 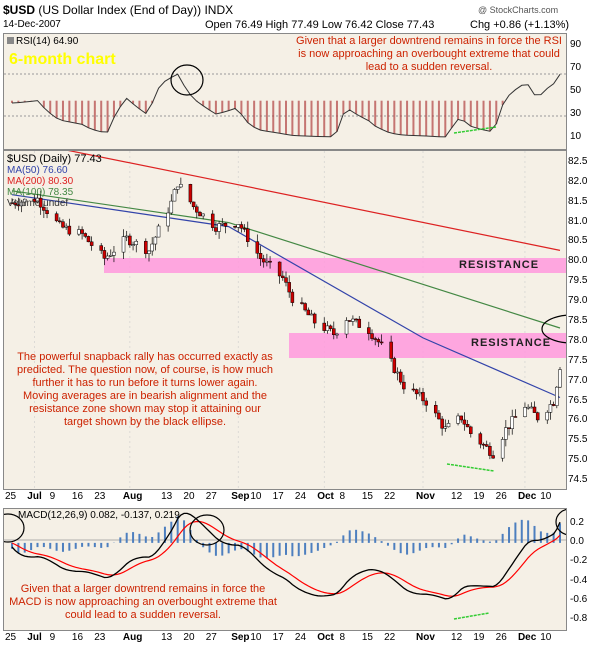 What do you see at coordinates (579, 561) in the screenshot?
I see `macd-tick-label: -0.2` at bounding box center [579, 561].